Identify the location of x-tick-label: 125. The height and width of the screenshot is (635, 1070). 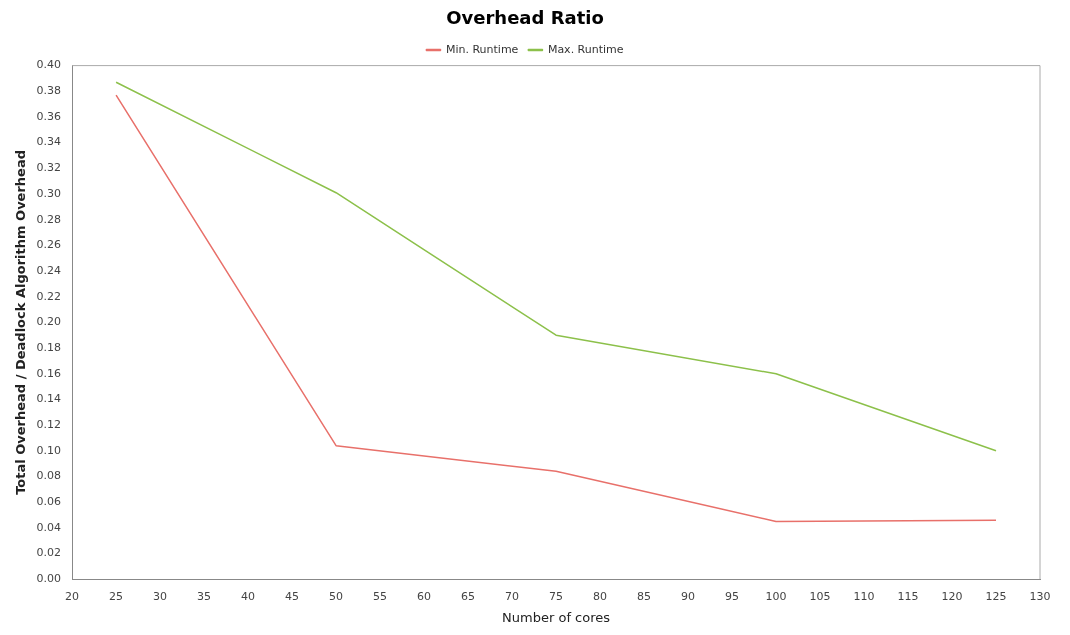
(996, 596).